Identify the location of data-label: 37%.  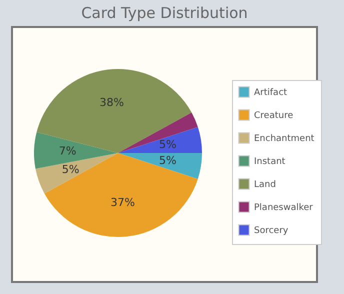
(122, 203).